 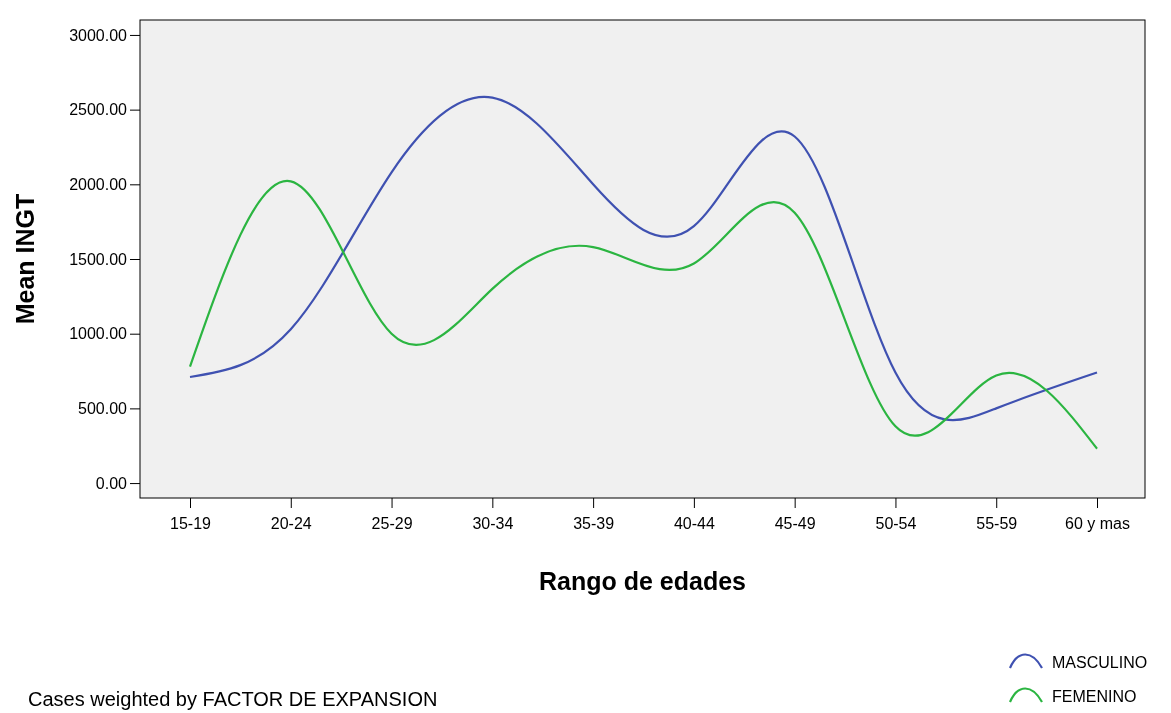 What do you see at coordinates (493, 523) in the screenshot?
I see `x-tick-label: 30-34` at bounding box center [493, 523].